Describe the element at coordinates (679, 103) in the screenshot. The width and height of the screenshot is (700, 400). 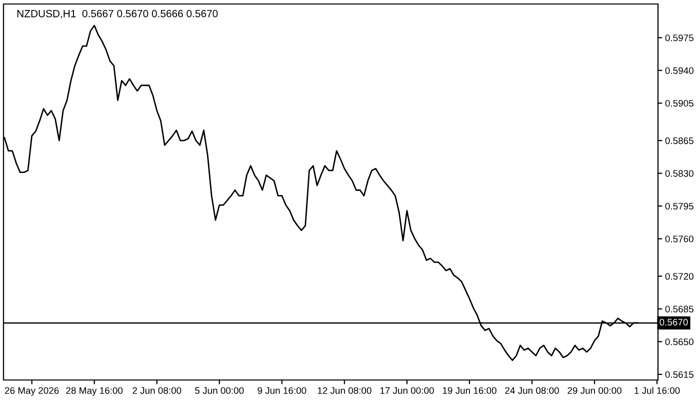
I see `y-tick-label: 0.5905` at that location.